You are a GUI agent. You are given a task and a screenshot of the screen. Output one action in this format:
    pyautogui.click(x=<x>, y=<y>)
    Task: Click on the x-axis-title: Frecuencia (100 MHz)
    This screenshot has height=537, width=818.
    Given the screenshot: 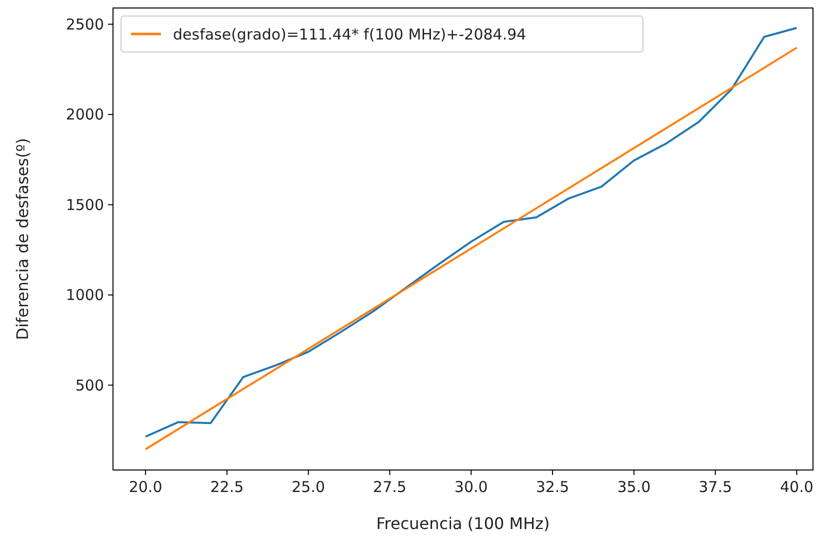 What is the action you would take?
    pyautogui.click(x=463, y=523)
    